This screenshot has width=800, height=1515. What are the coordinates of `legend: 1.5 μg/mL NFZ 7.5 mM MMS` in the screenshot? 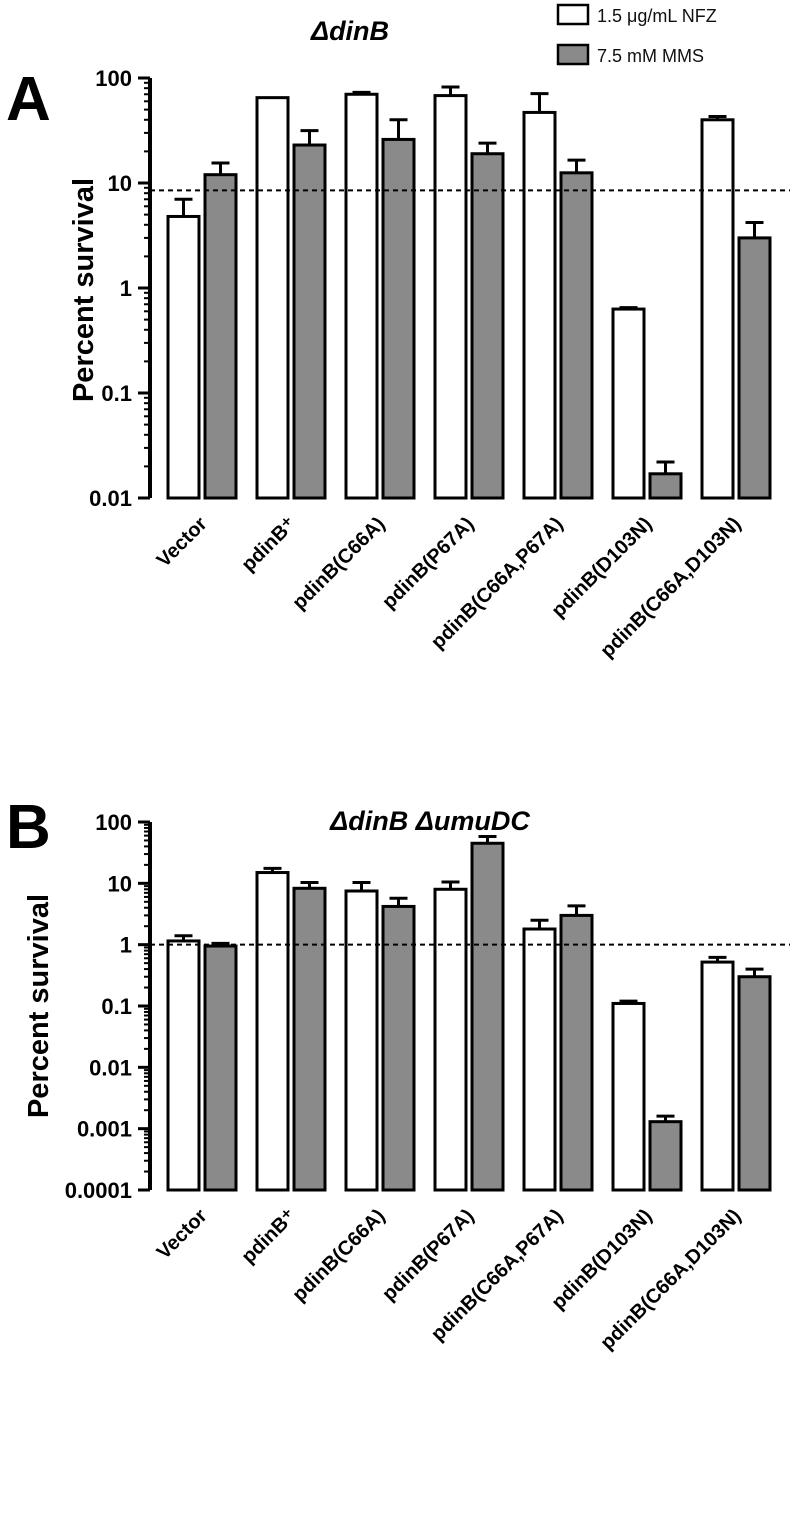 It's located at (636, 34).